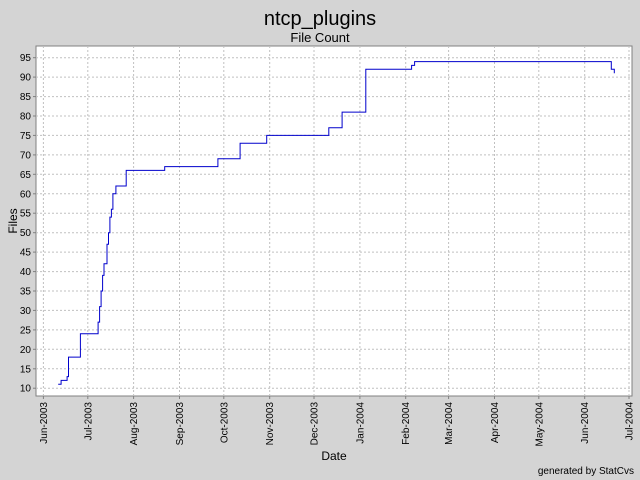 The height and width of the screenshot is (480, 640). I want to click on x-tick-label: Mar-2004, so click(449, 423).